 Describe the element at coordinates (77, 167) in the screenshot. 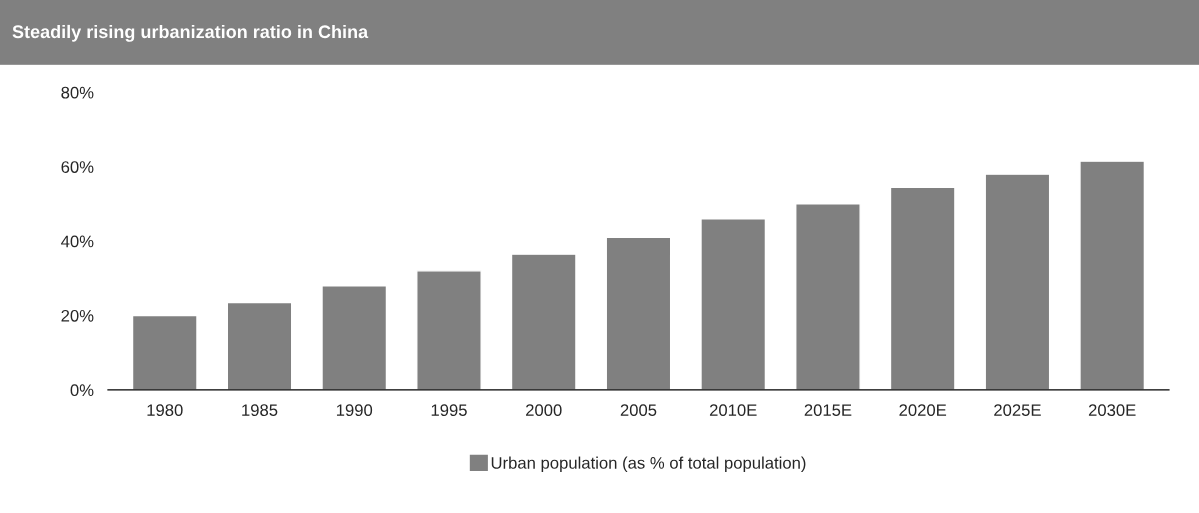

I see `y-tick-label: 60%` at that location.